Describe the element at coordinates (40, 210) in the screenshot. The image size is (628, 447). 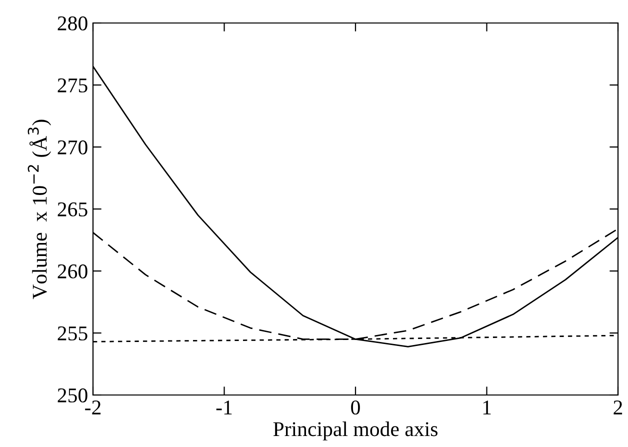
I see `y-axis-title: Volume x 10$^{−2}$ (Å$^{3}$)` at that location.